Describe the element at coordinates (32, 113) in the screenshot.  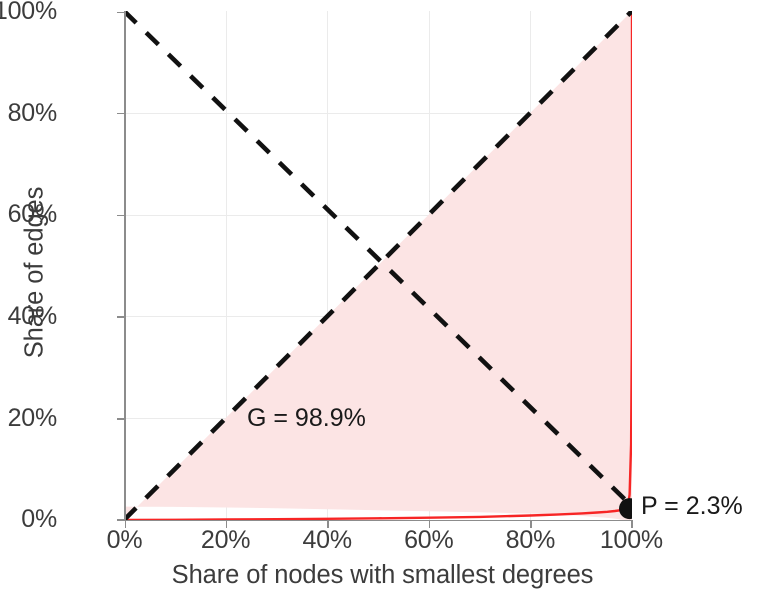
I see `y-tick-label-80: 80%` at that location.